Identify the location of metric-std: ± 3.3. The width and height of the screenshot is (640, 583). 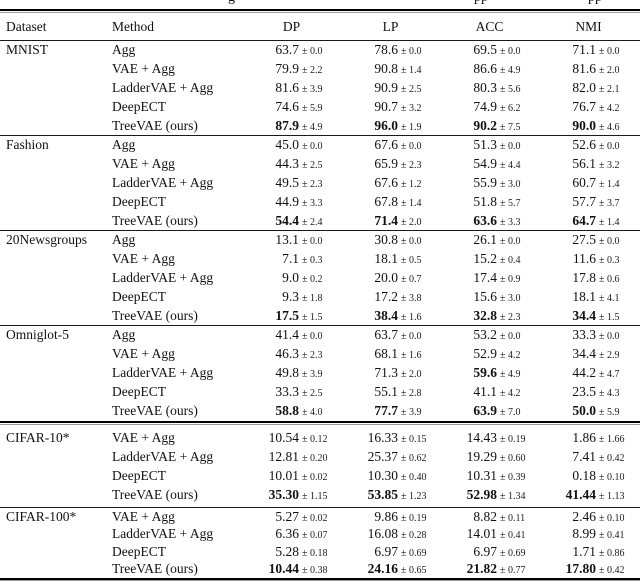
(510, 222).